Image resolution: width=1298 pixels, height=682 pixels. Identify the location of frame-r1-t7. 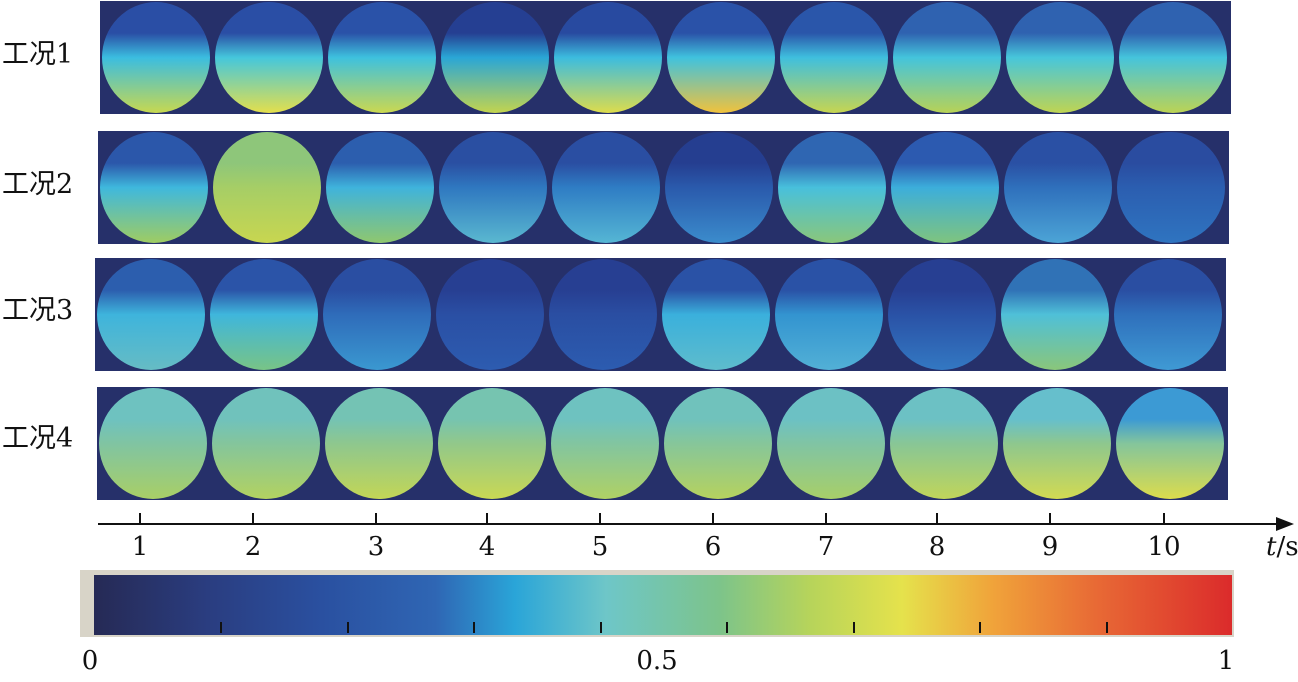
(834, 57).